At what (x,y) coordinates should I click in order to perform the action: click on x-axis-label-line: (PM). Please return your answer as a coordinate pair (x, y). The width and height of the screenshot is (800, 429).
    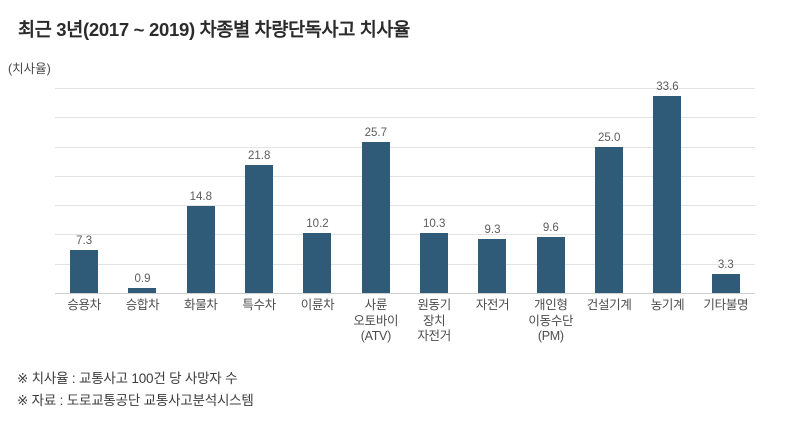
    Looking at the image, I should click on (550, 336).